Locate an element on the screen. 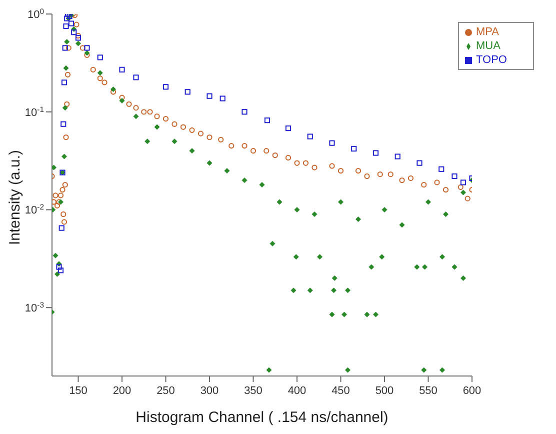  x-tick-label: 300 is located at coordinates (209, 391).